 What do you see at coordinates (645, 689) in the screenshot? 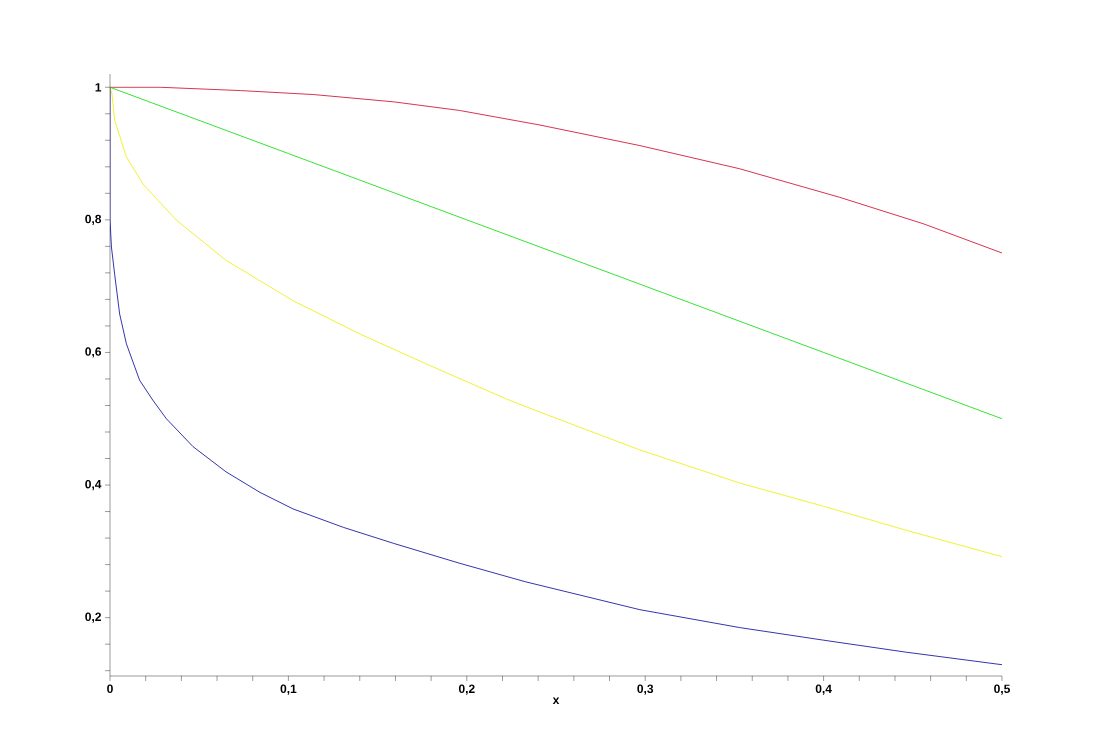
I see `x-tick-label: 0,3` at bounding box center [645, 689].